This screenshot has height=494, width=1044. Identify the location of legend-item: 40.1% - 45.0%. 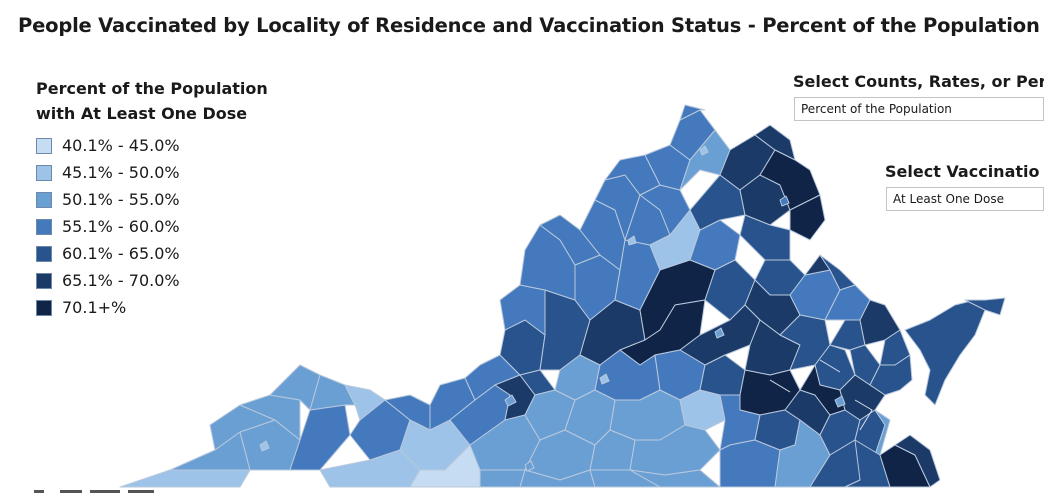
(156, 145).